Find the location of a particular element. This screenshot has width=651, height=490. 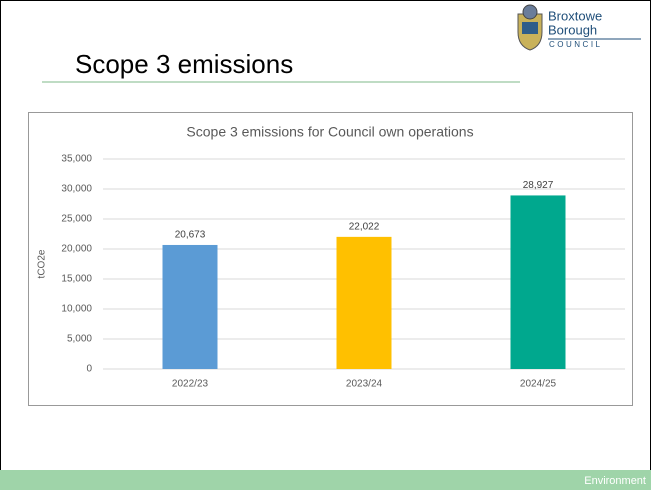

y-tick-label: 15,000 is located at coordinates (76, 279).